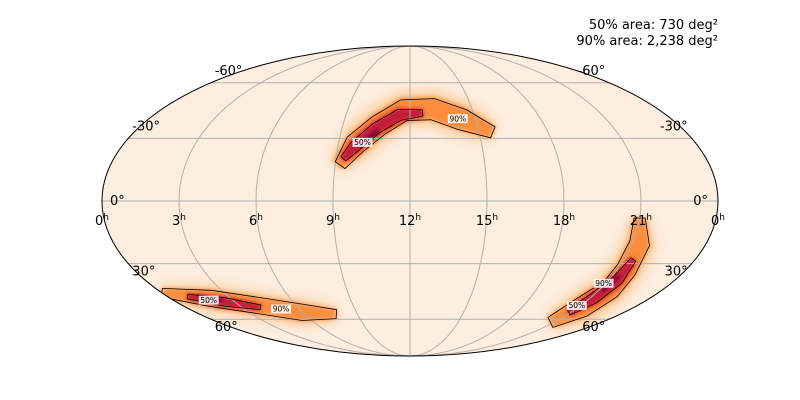 This screenshot has width=800, height=400. Describe the element at coordinates (674, 126) in the screenshot. I see `dec-tick-label-left: -30°` at that location.